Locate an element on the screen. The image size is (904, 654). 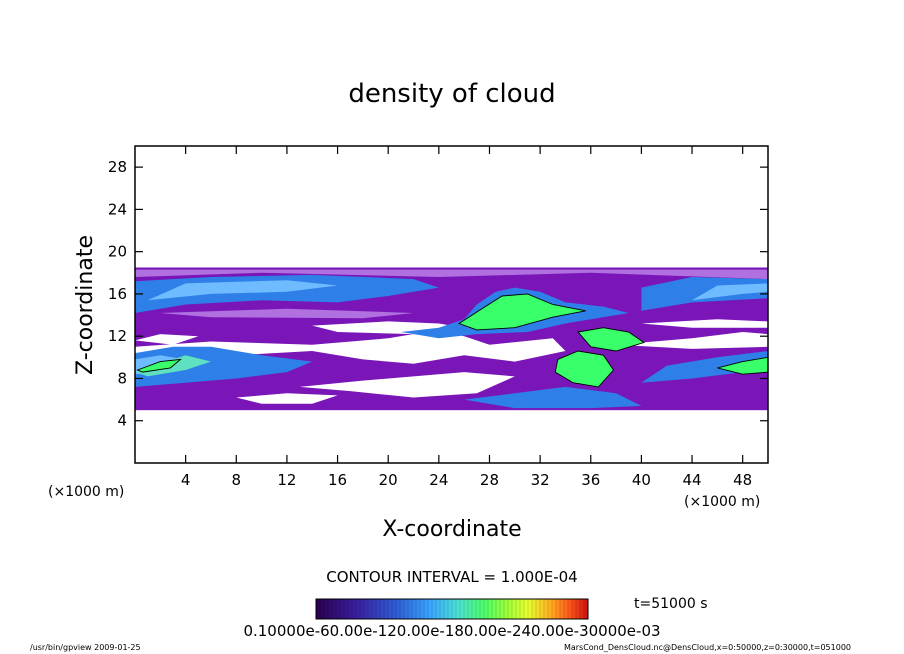
colorbar-ticks is located at coordinates (452, 609).